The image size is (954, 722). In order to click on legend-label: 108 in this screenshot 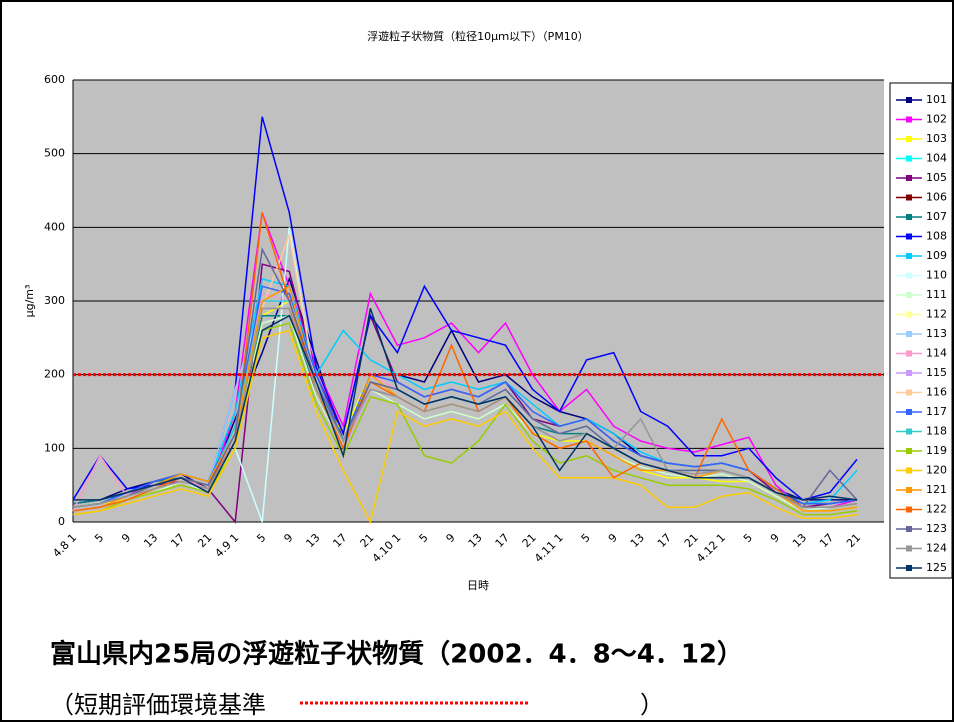, I will do `click(936, 236)`.